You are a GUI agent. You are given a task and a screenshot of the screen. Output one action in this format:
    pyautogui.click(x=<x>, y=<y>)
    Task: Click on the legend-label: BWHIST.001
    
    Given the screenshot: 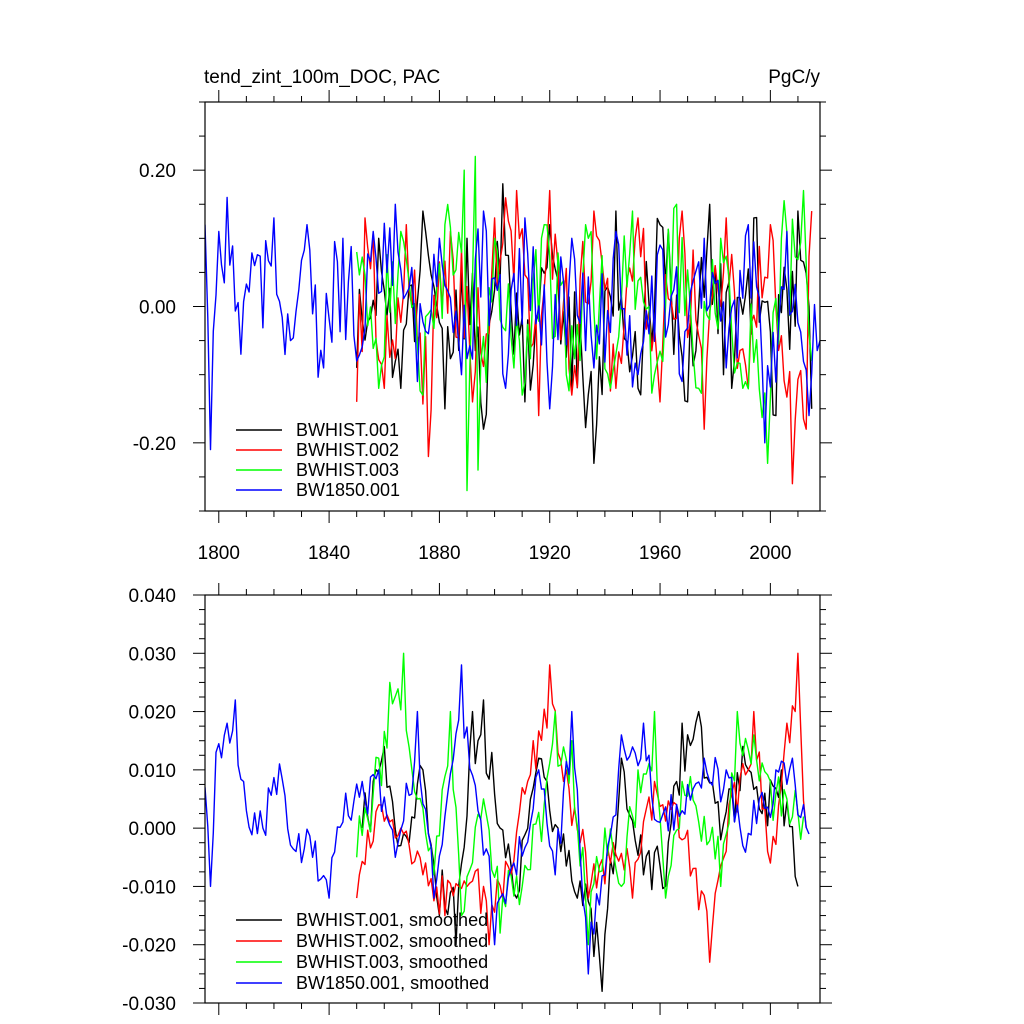 What is the action you would take?
    pyautogui.click(x=347, y=430)
    